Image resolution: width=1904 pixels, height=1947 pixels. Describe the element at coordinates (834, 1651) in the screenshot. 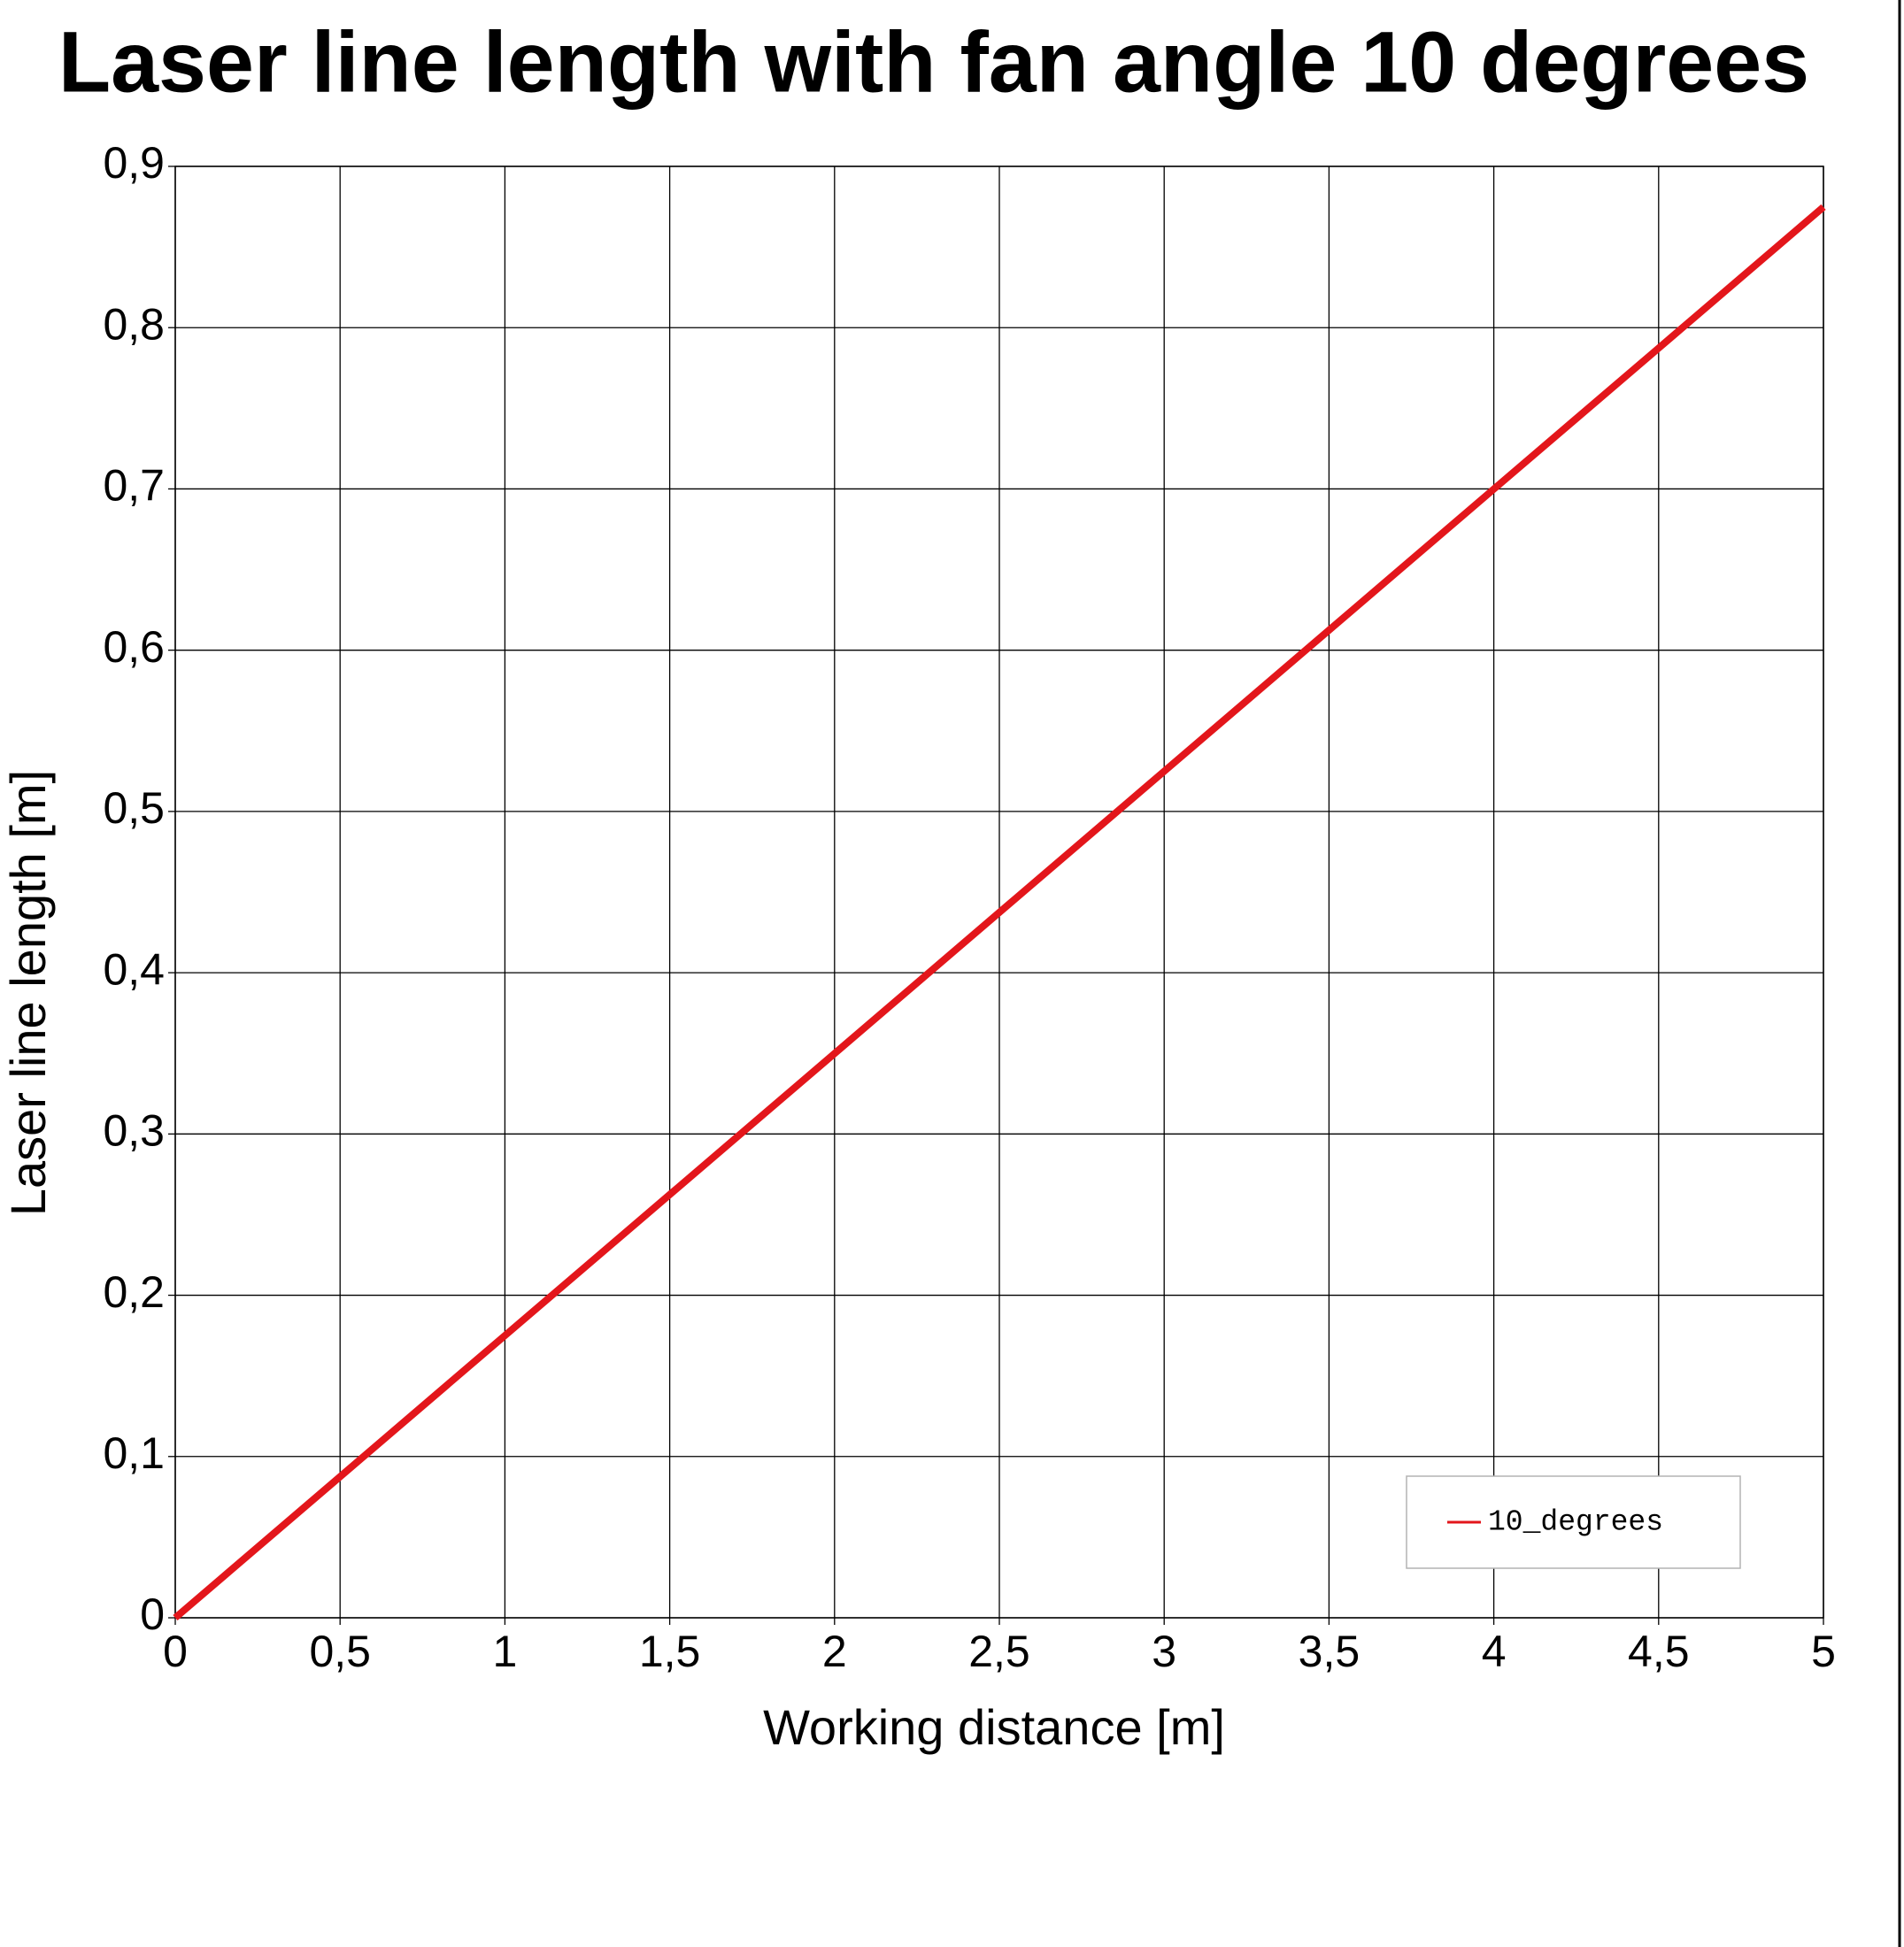

I see `x-tick-label: 2` at that location.